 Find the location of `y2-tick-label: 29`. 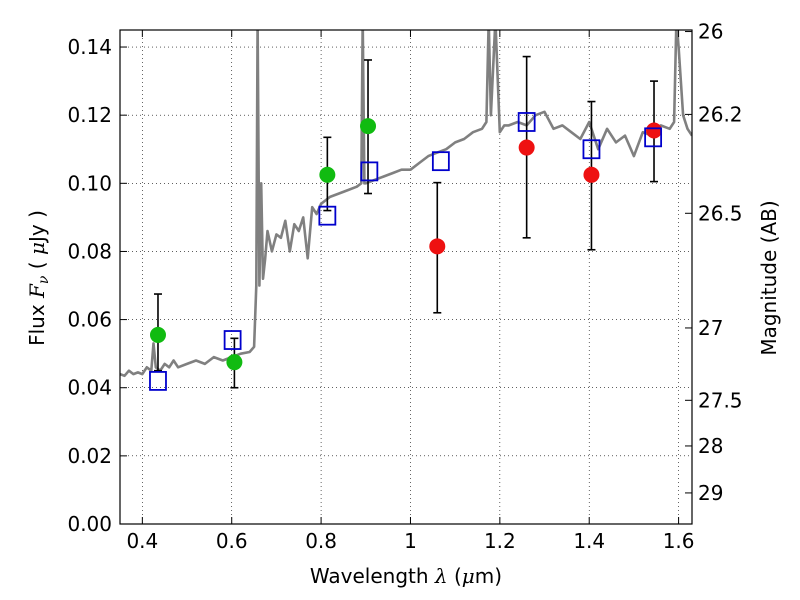

y2-tick-label: 29 is located at coordinates (710, 493).